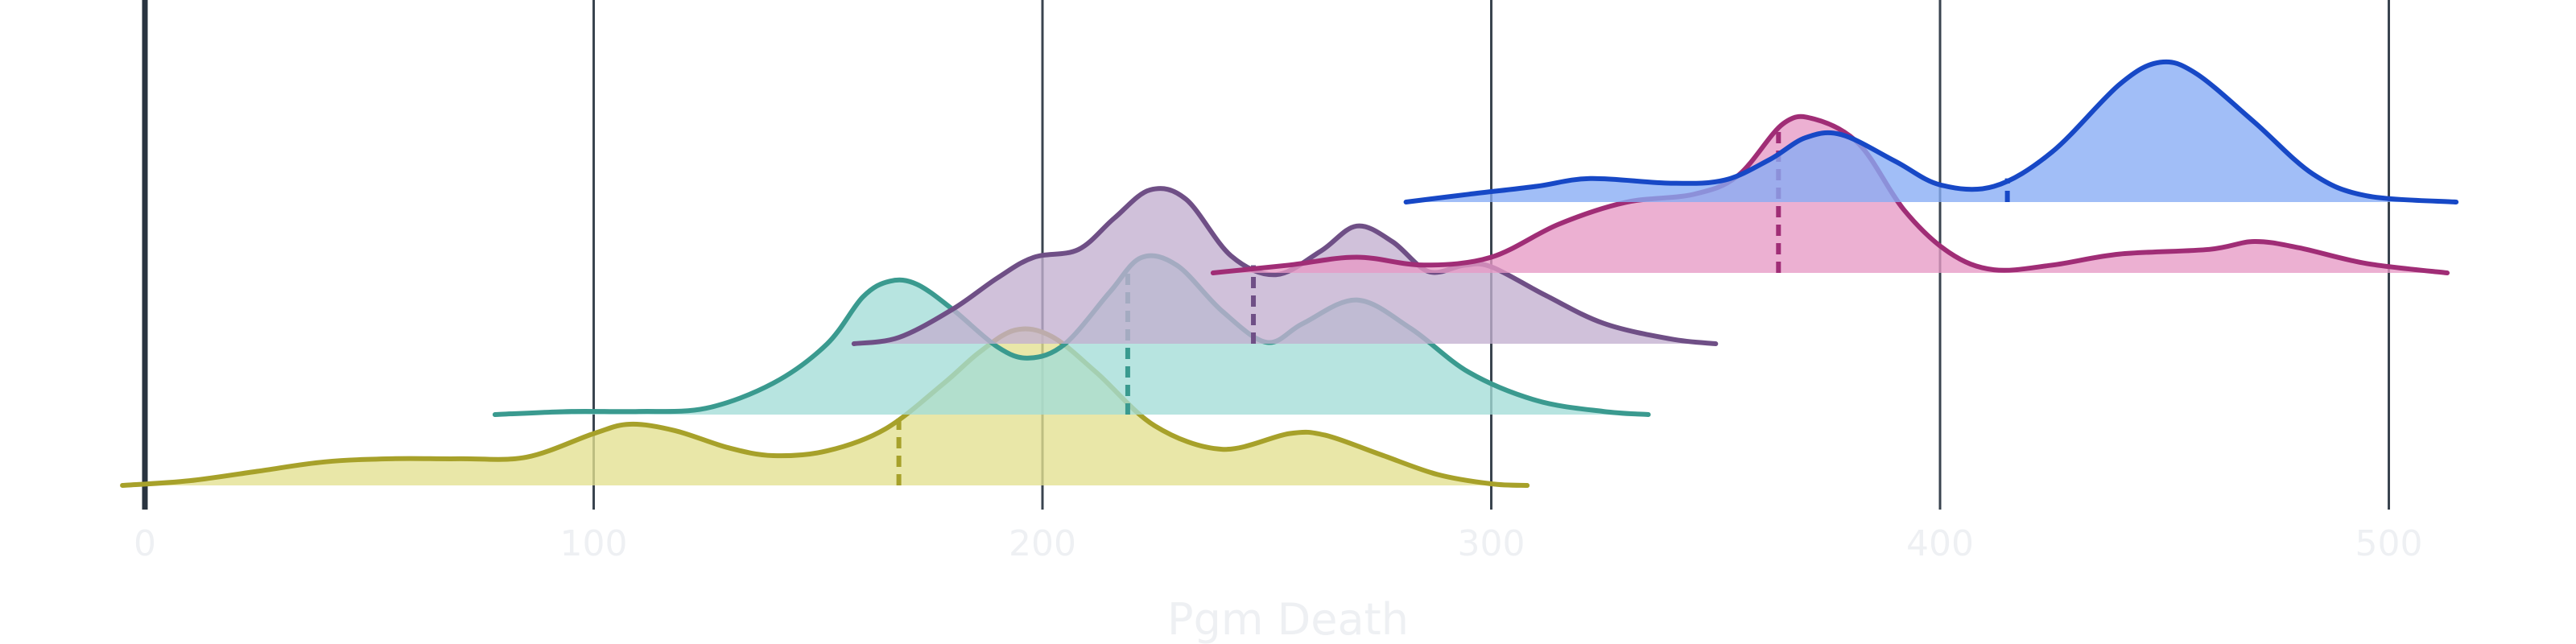  What do you see at coordinates (1042, 543) in the screenshot?
I see `x-tick-label: 200` at bounding box center [1042, 543].